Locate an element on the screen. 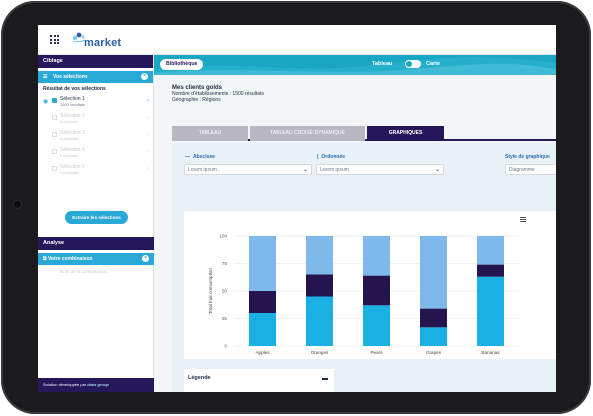 Image resolution: width=593 pixels, height=416 pixels. footer-brand: idaia group is located at coordinates (98, 384).